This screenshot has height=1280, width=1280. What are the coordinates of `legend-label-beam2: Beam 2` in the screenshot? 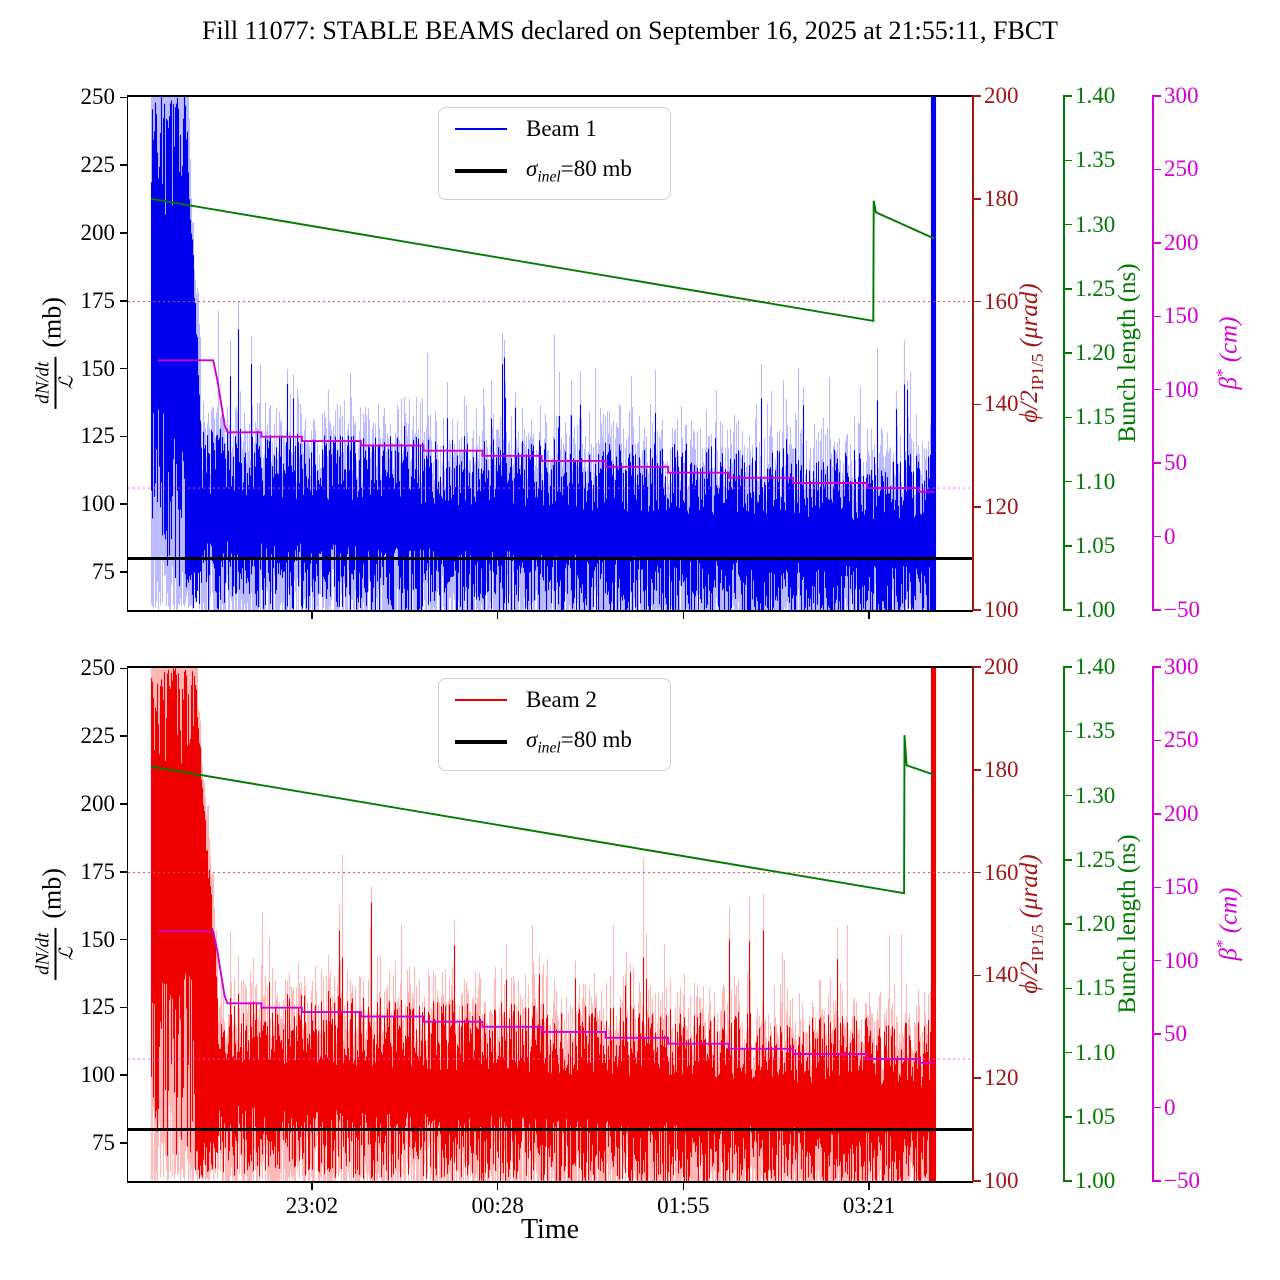 It's located at (561, 699).